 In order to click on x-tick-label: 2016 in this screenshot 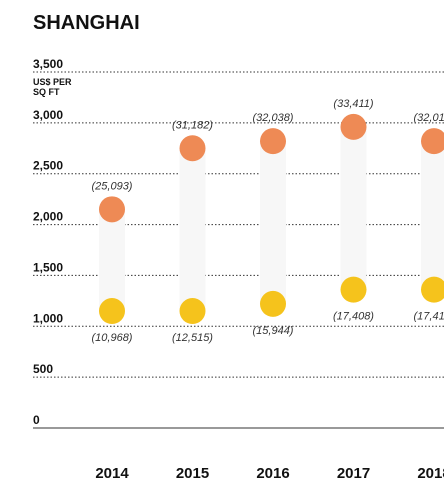, I will do `click(272, 473)`.